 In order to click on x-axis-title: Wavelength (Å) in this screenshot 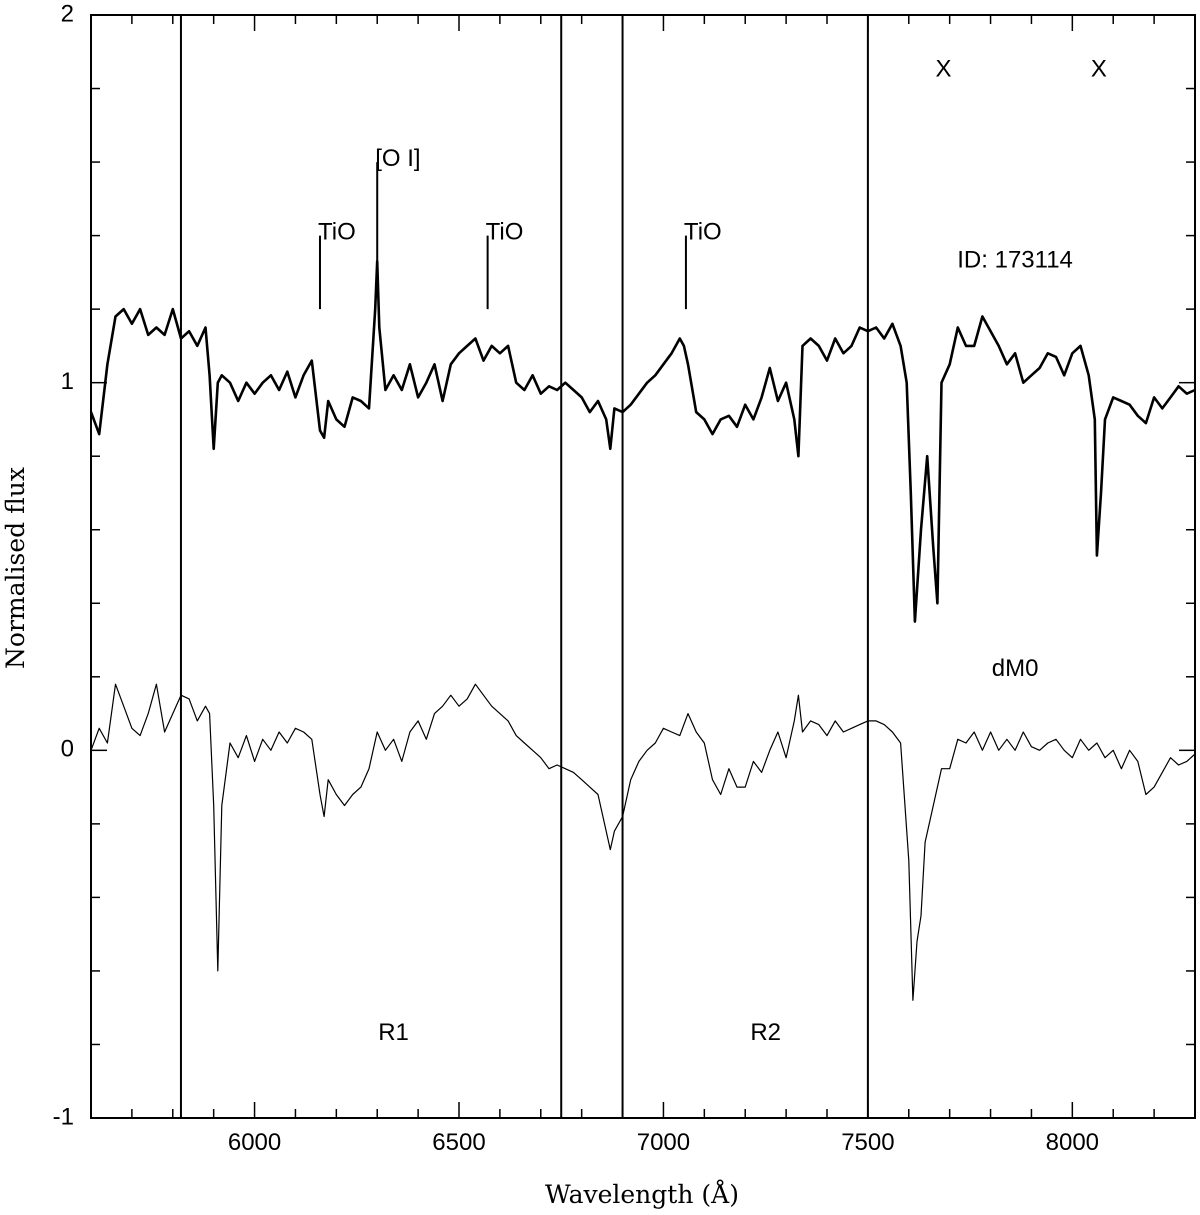, I will do `click(642, 1194)`.